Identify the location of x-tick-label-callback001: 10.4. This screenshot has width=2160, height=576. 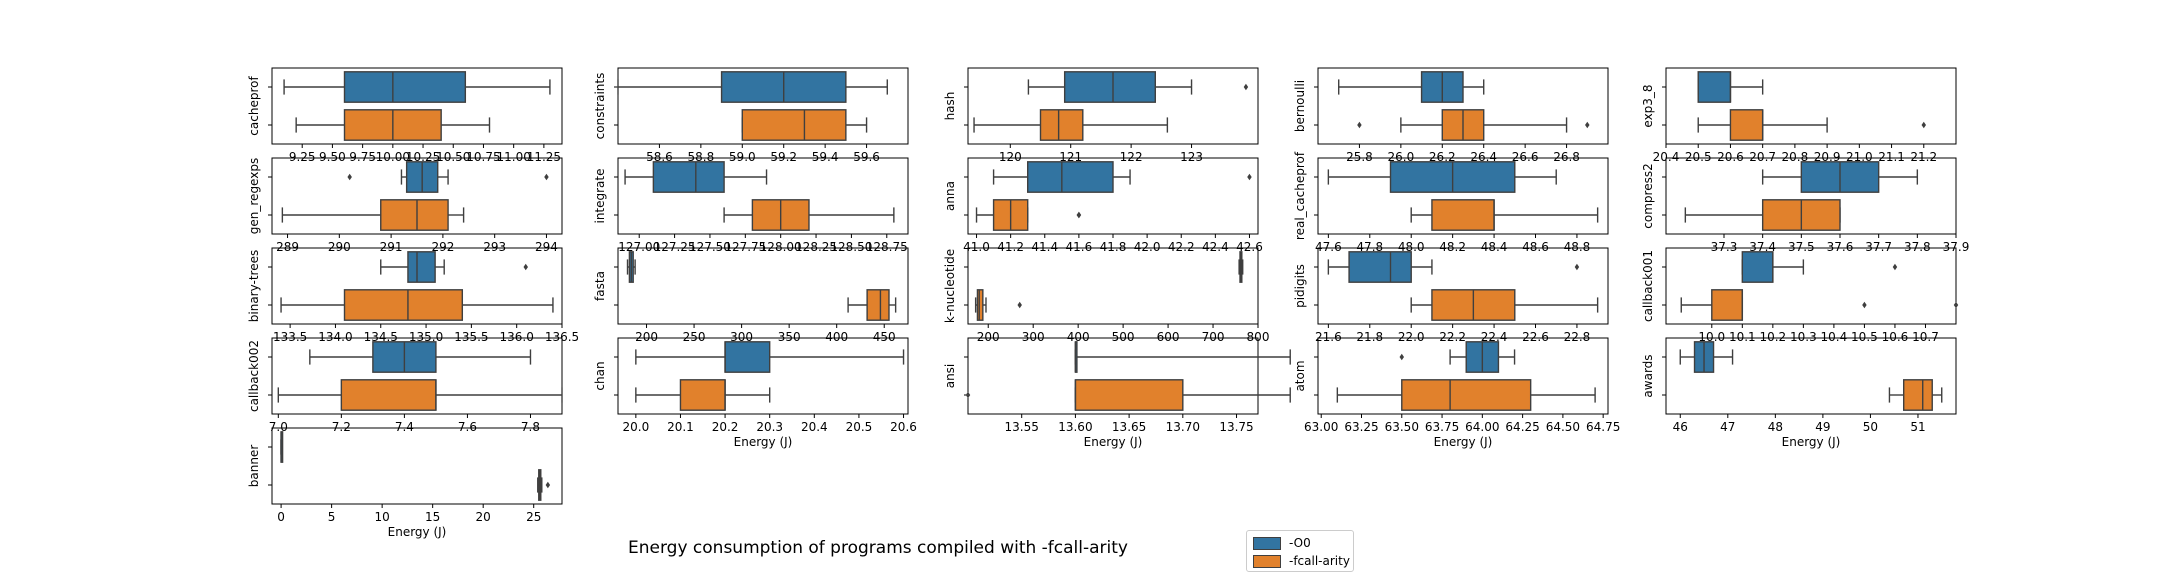
(1834, 337).